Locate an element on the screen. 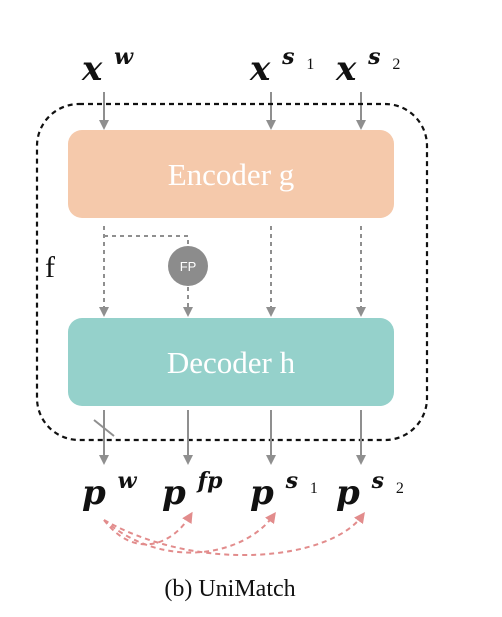  consistency-arrow-to-ps2 is located at coordinates (234, 534).